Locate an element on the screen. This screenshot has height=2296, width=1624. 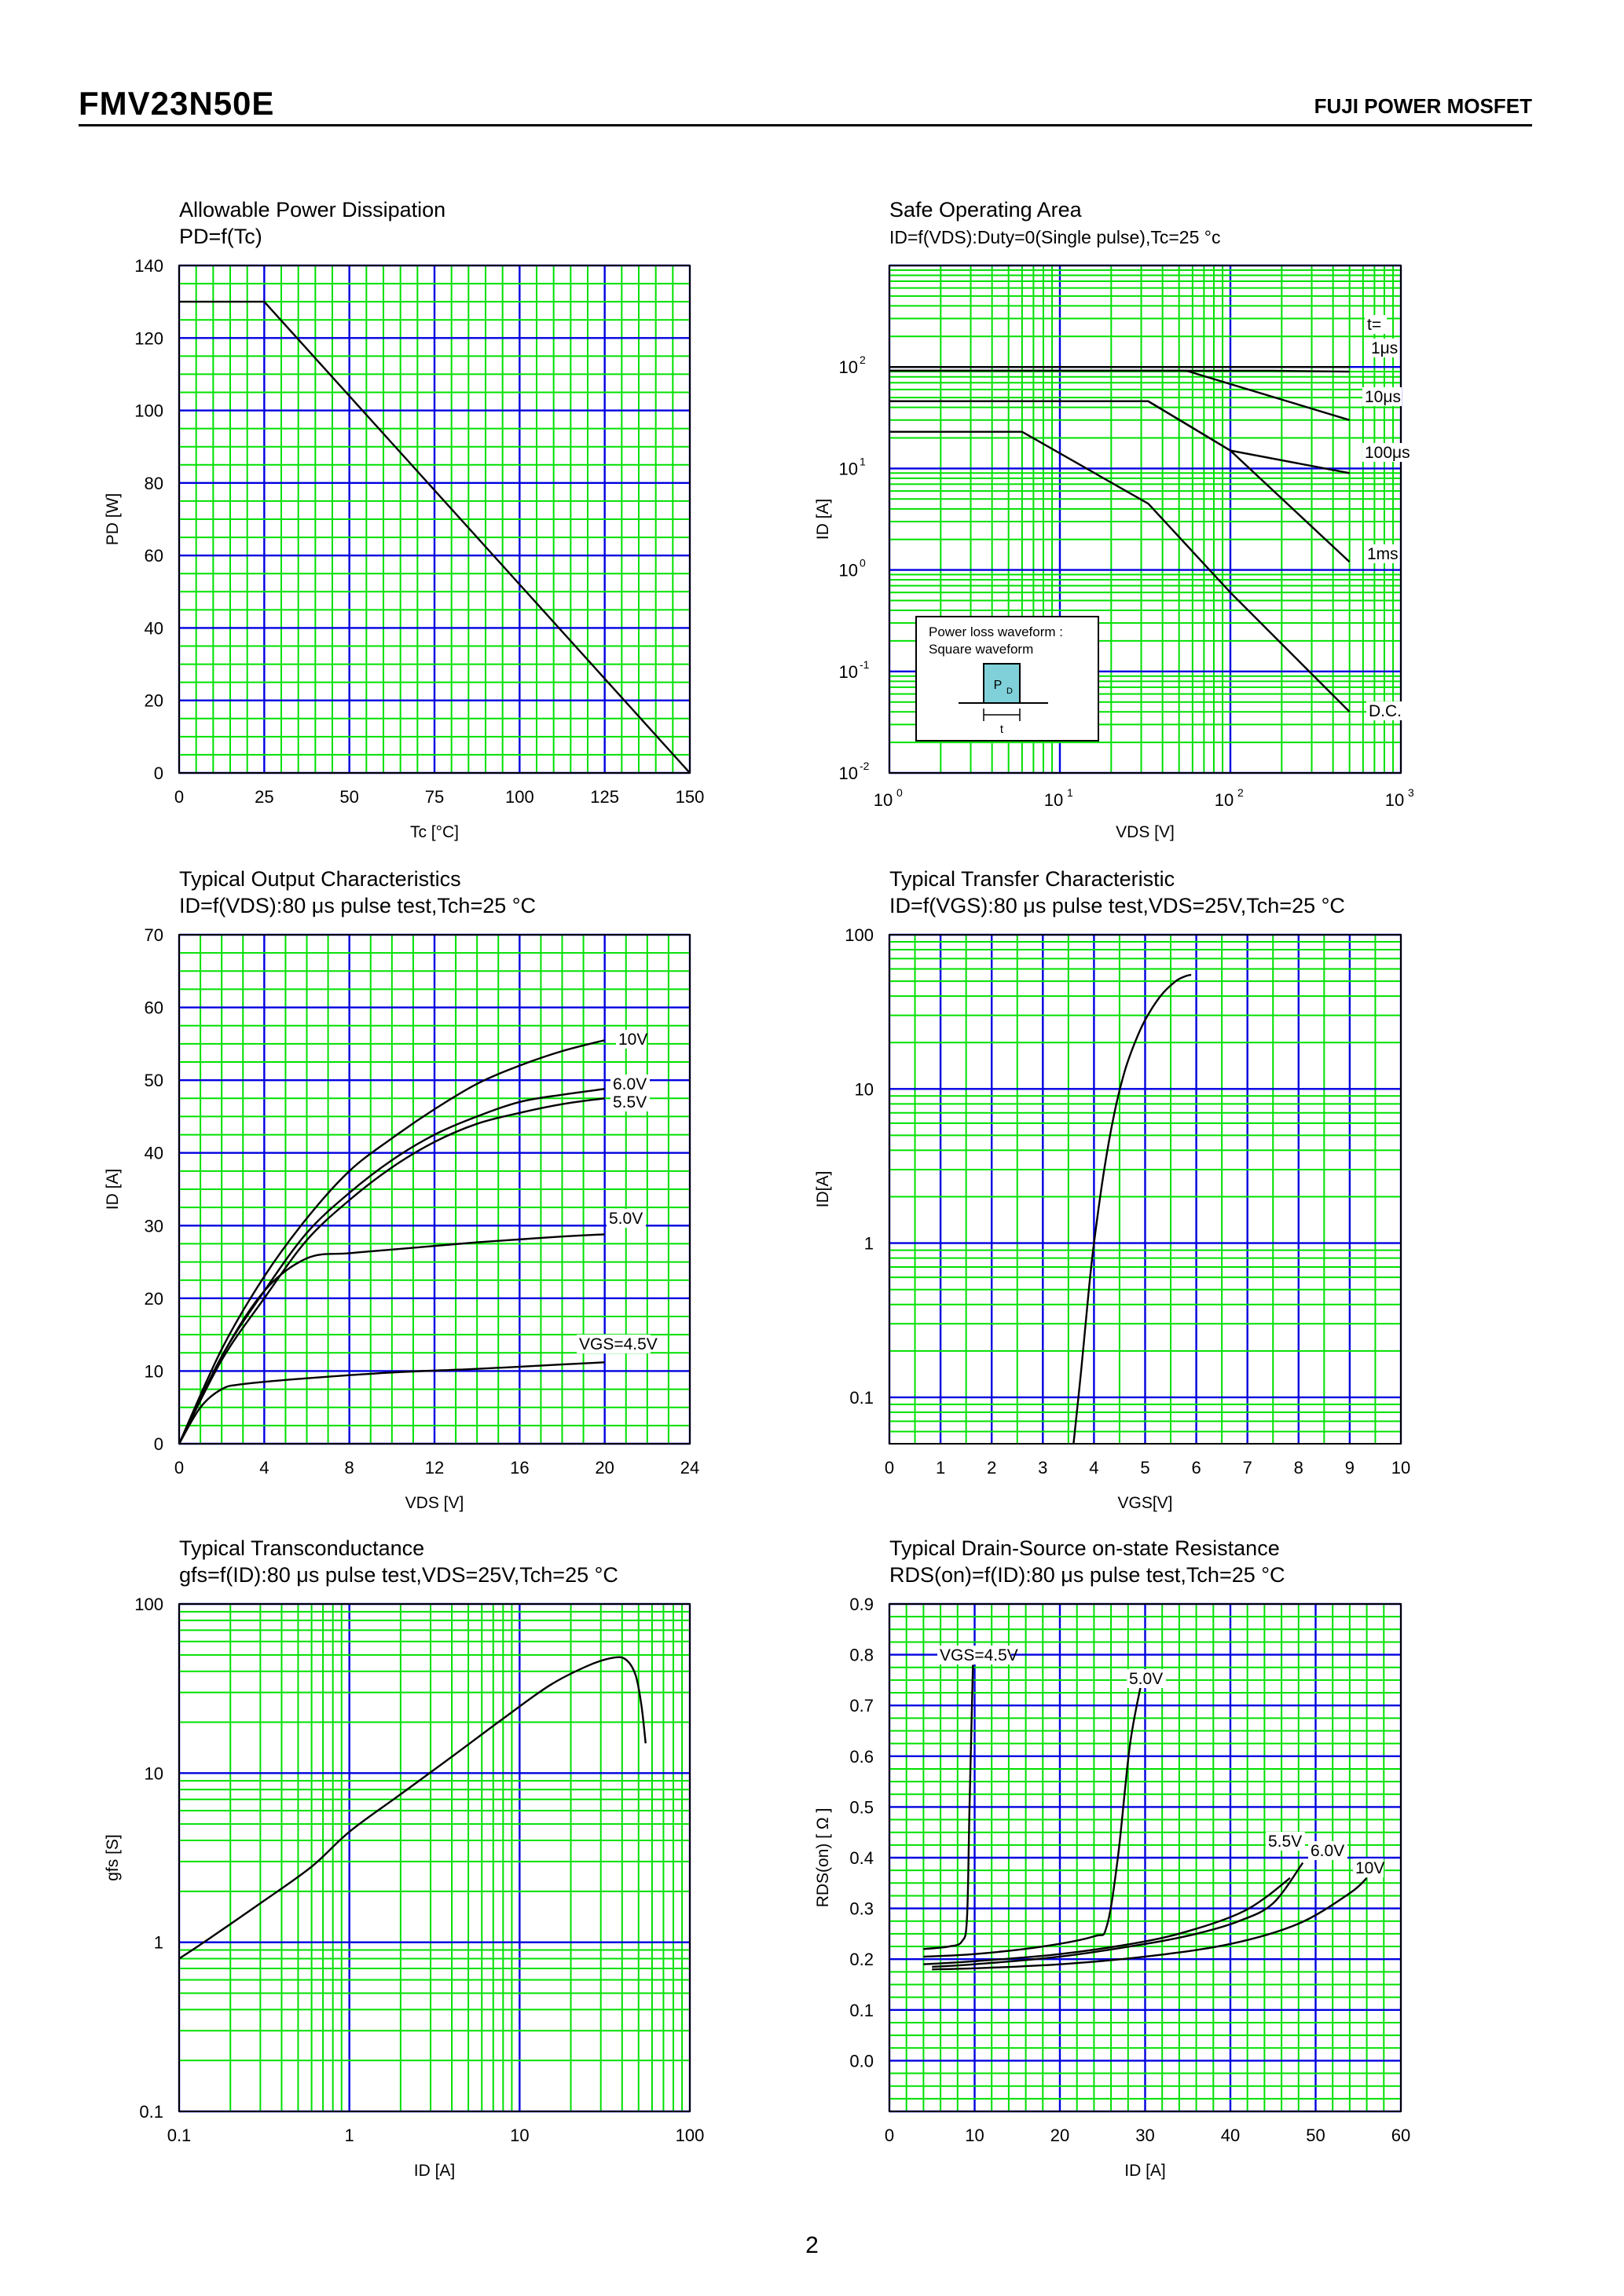
series-line-vgs45v is located at coordinates (949, 1807).